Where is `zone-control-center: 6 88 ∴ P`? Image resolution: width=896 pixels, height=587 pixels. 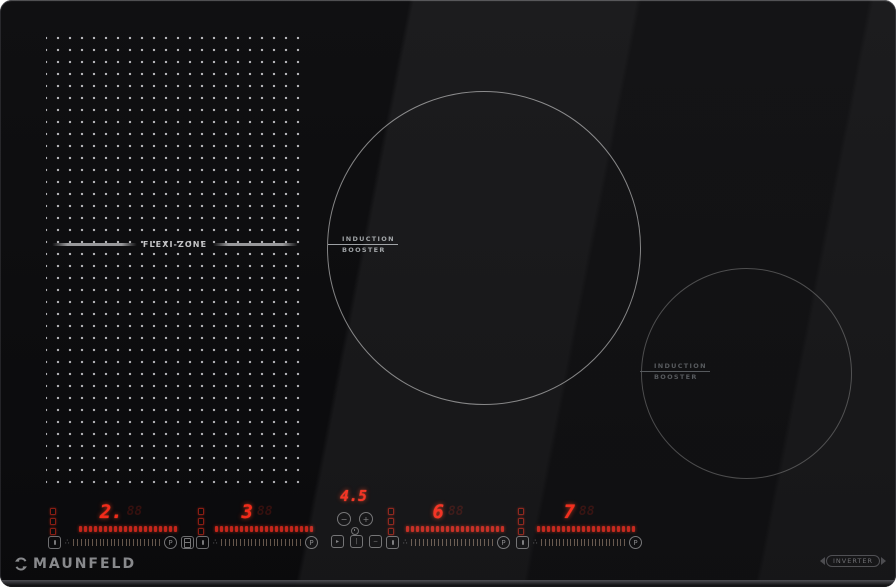 zone-control-center: 6 88 ∴ P is located at coordinates (448, 527).